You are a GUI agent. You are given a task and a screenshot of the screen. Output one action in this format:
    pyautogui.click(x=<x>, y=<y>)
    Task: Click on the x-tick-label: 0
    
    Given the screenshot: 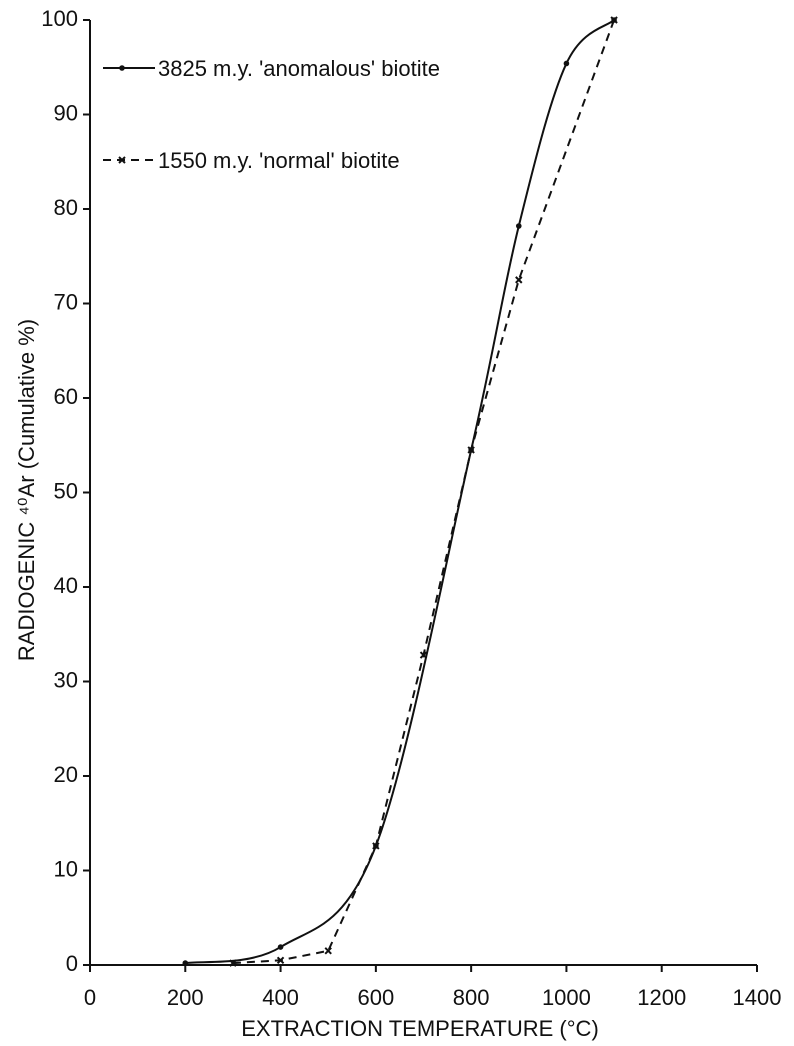 What is the action you would take?
    pyautogui.click(x=90, y=997)
    